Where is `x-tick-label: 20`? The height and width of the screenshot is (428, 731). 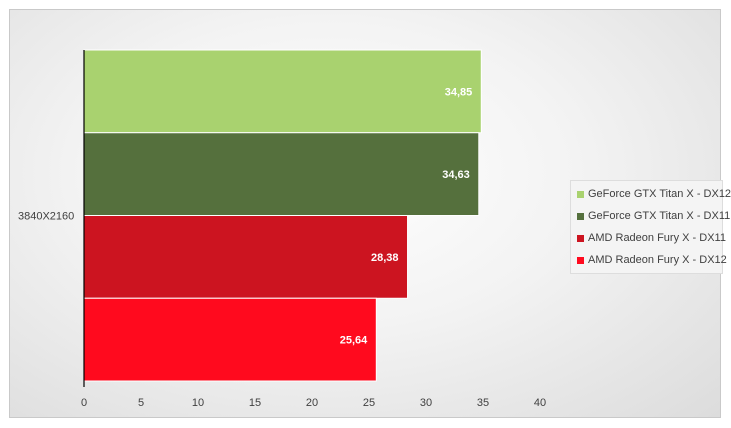 x-tick-label: 20 is located at coordinates (312, 403).